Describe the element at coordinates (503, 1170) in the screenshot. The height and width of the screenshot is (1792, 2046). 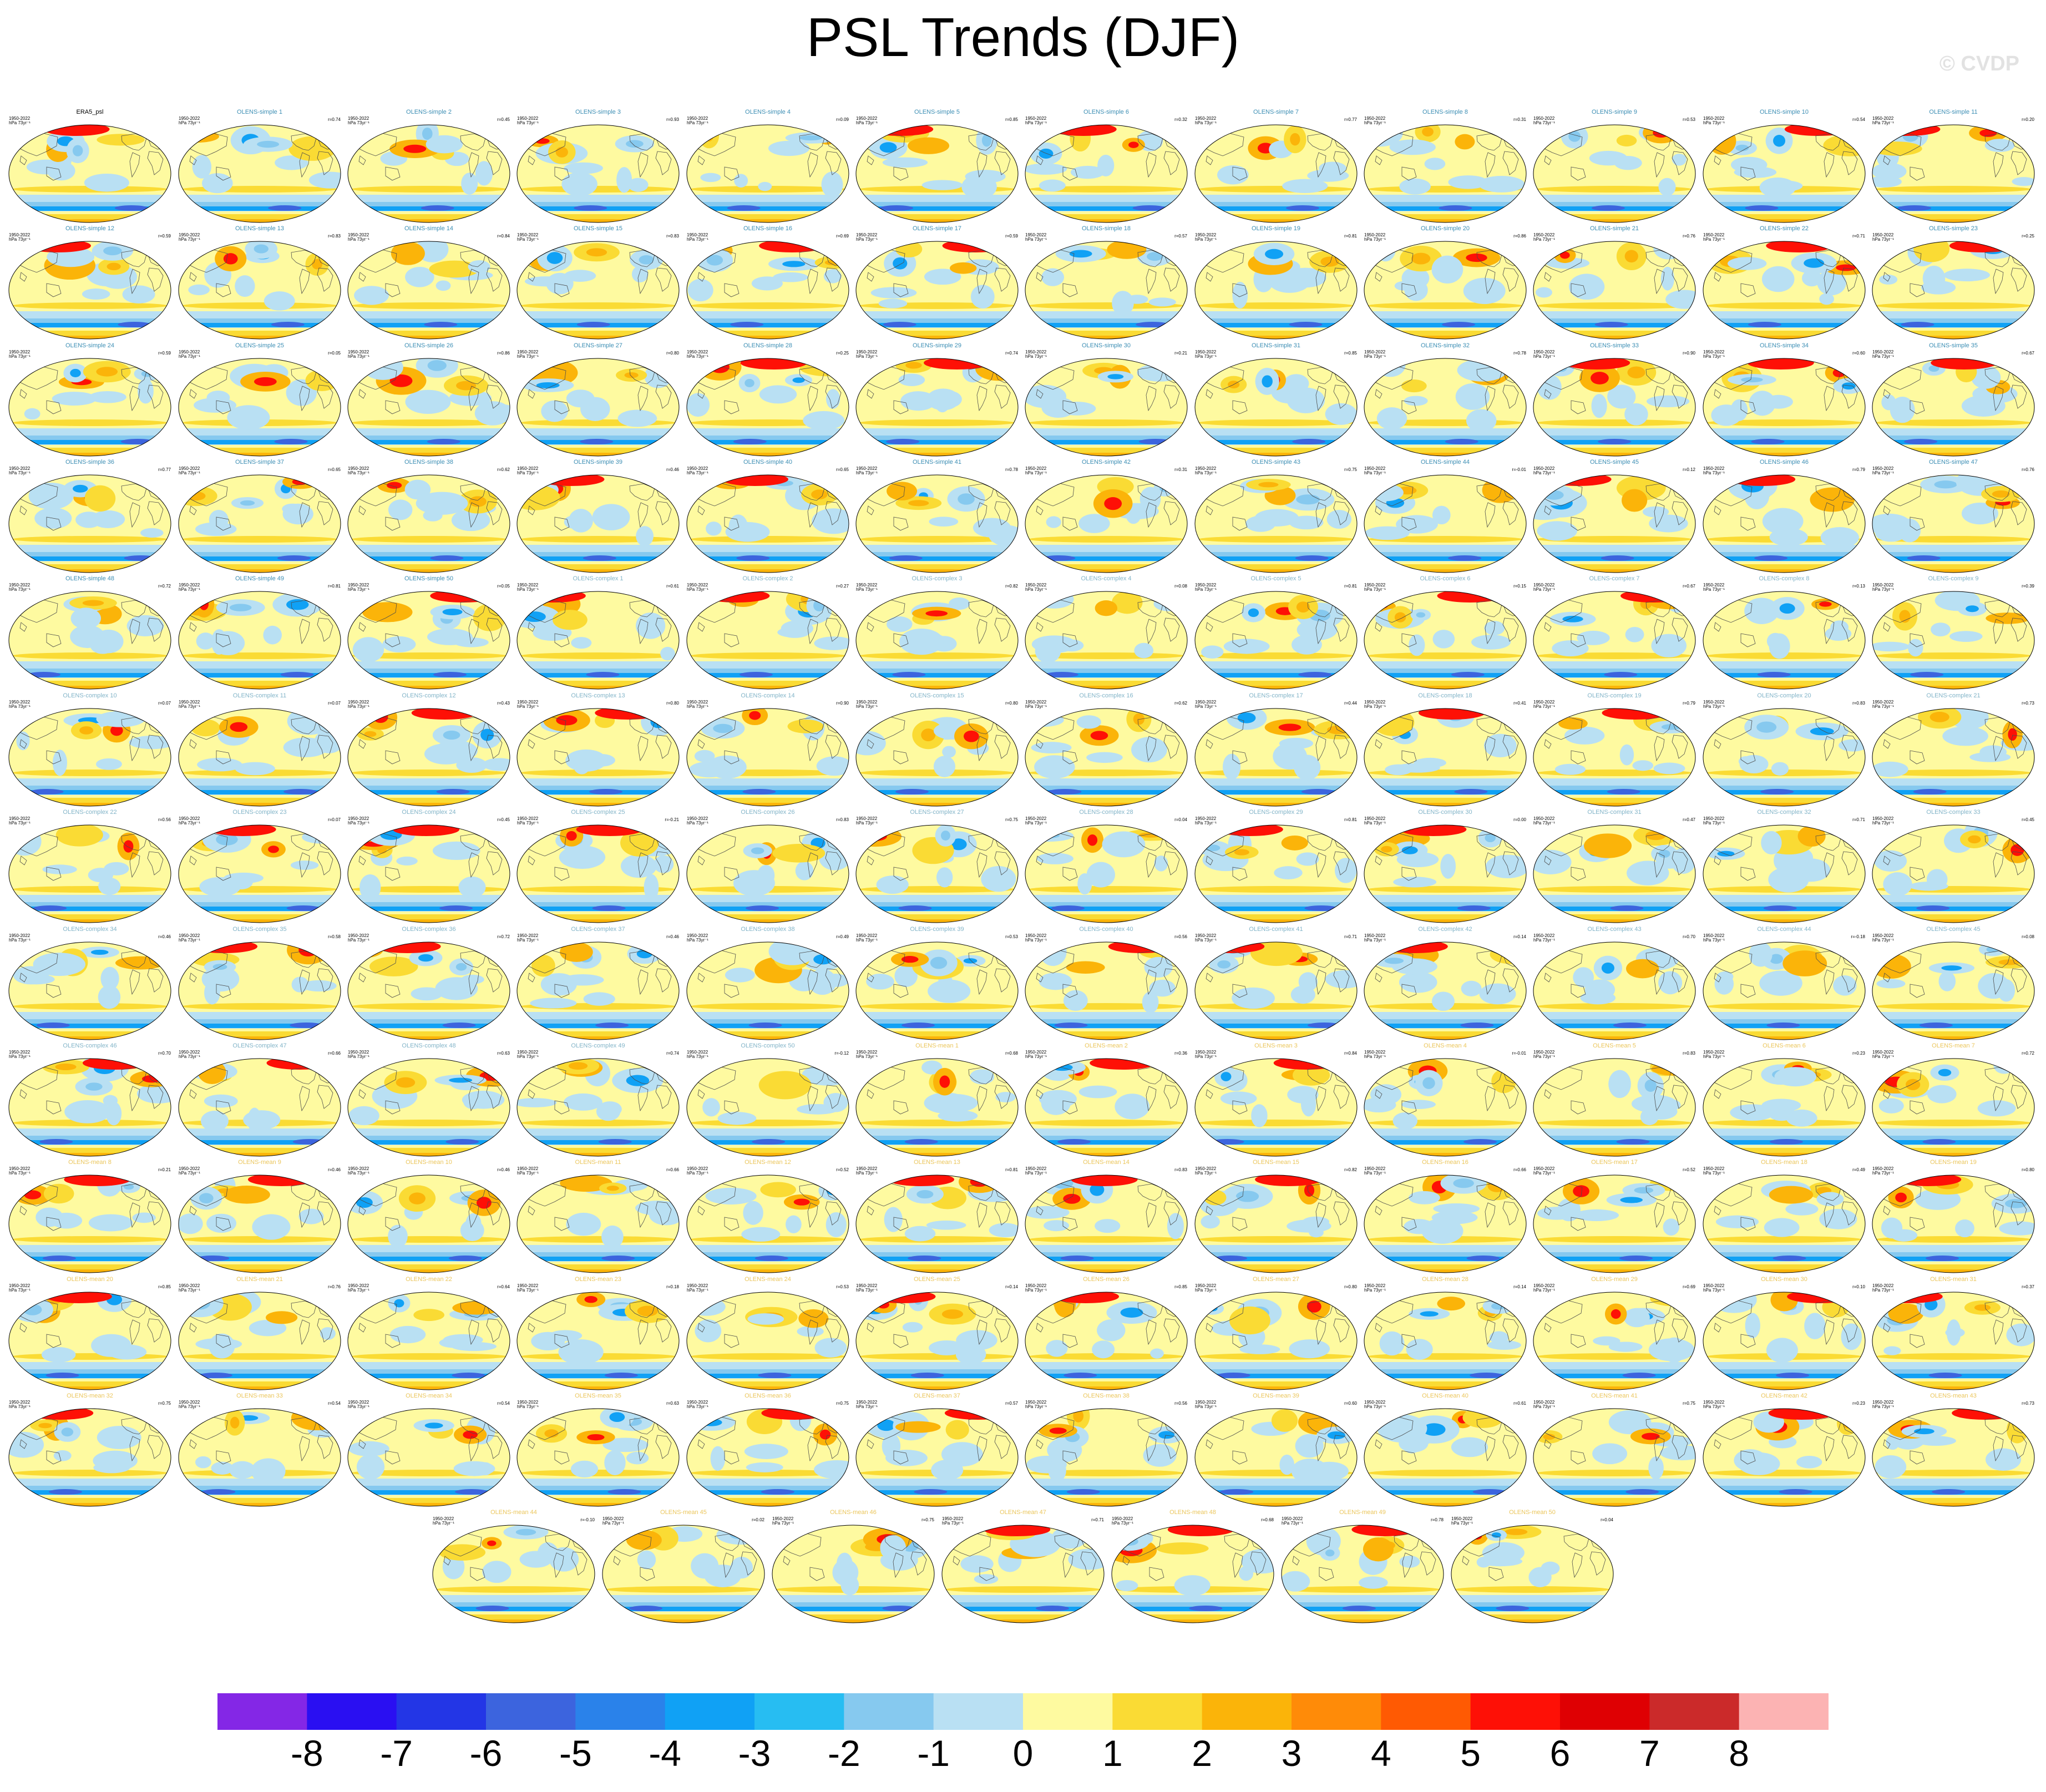
I see `panel-correlation: r=0.46` at that location.